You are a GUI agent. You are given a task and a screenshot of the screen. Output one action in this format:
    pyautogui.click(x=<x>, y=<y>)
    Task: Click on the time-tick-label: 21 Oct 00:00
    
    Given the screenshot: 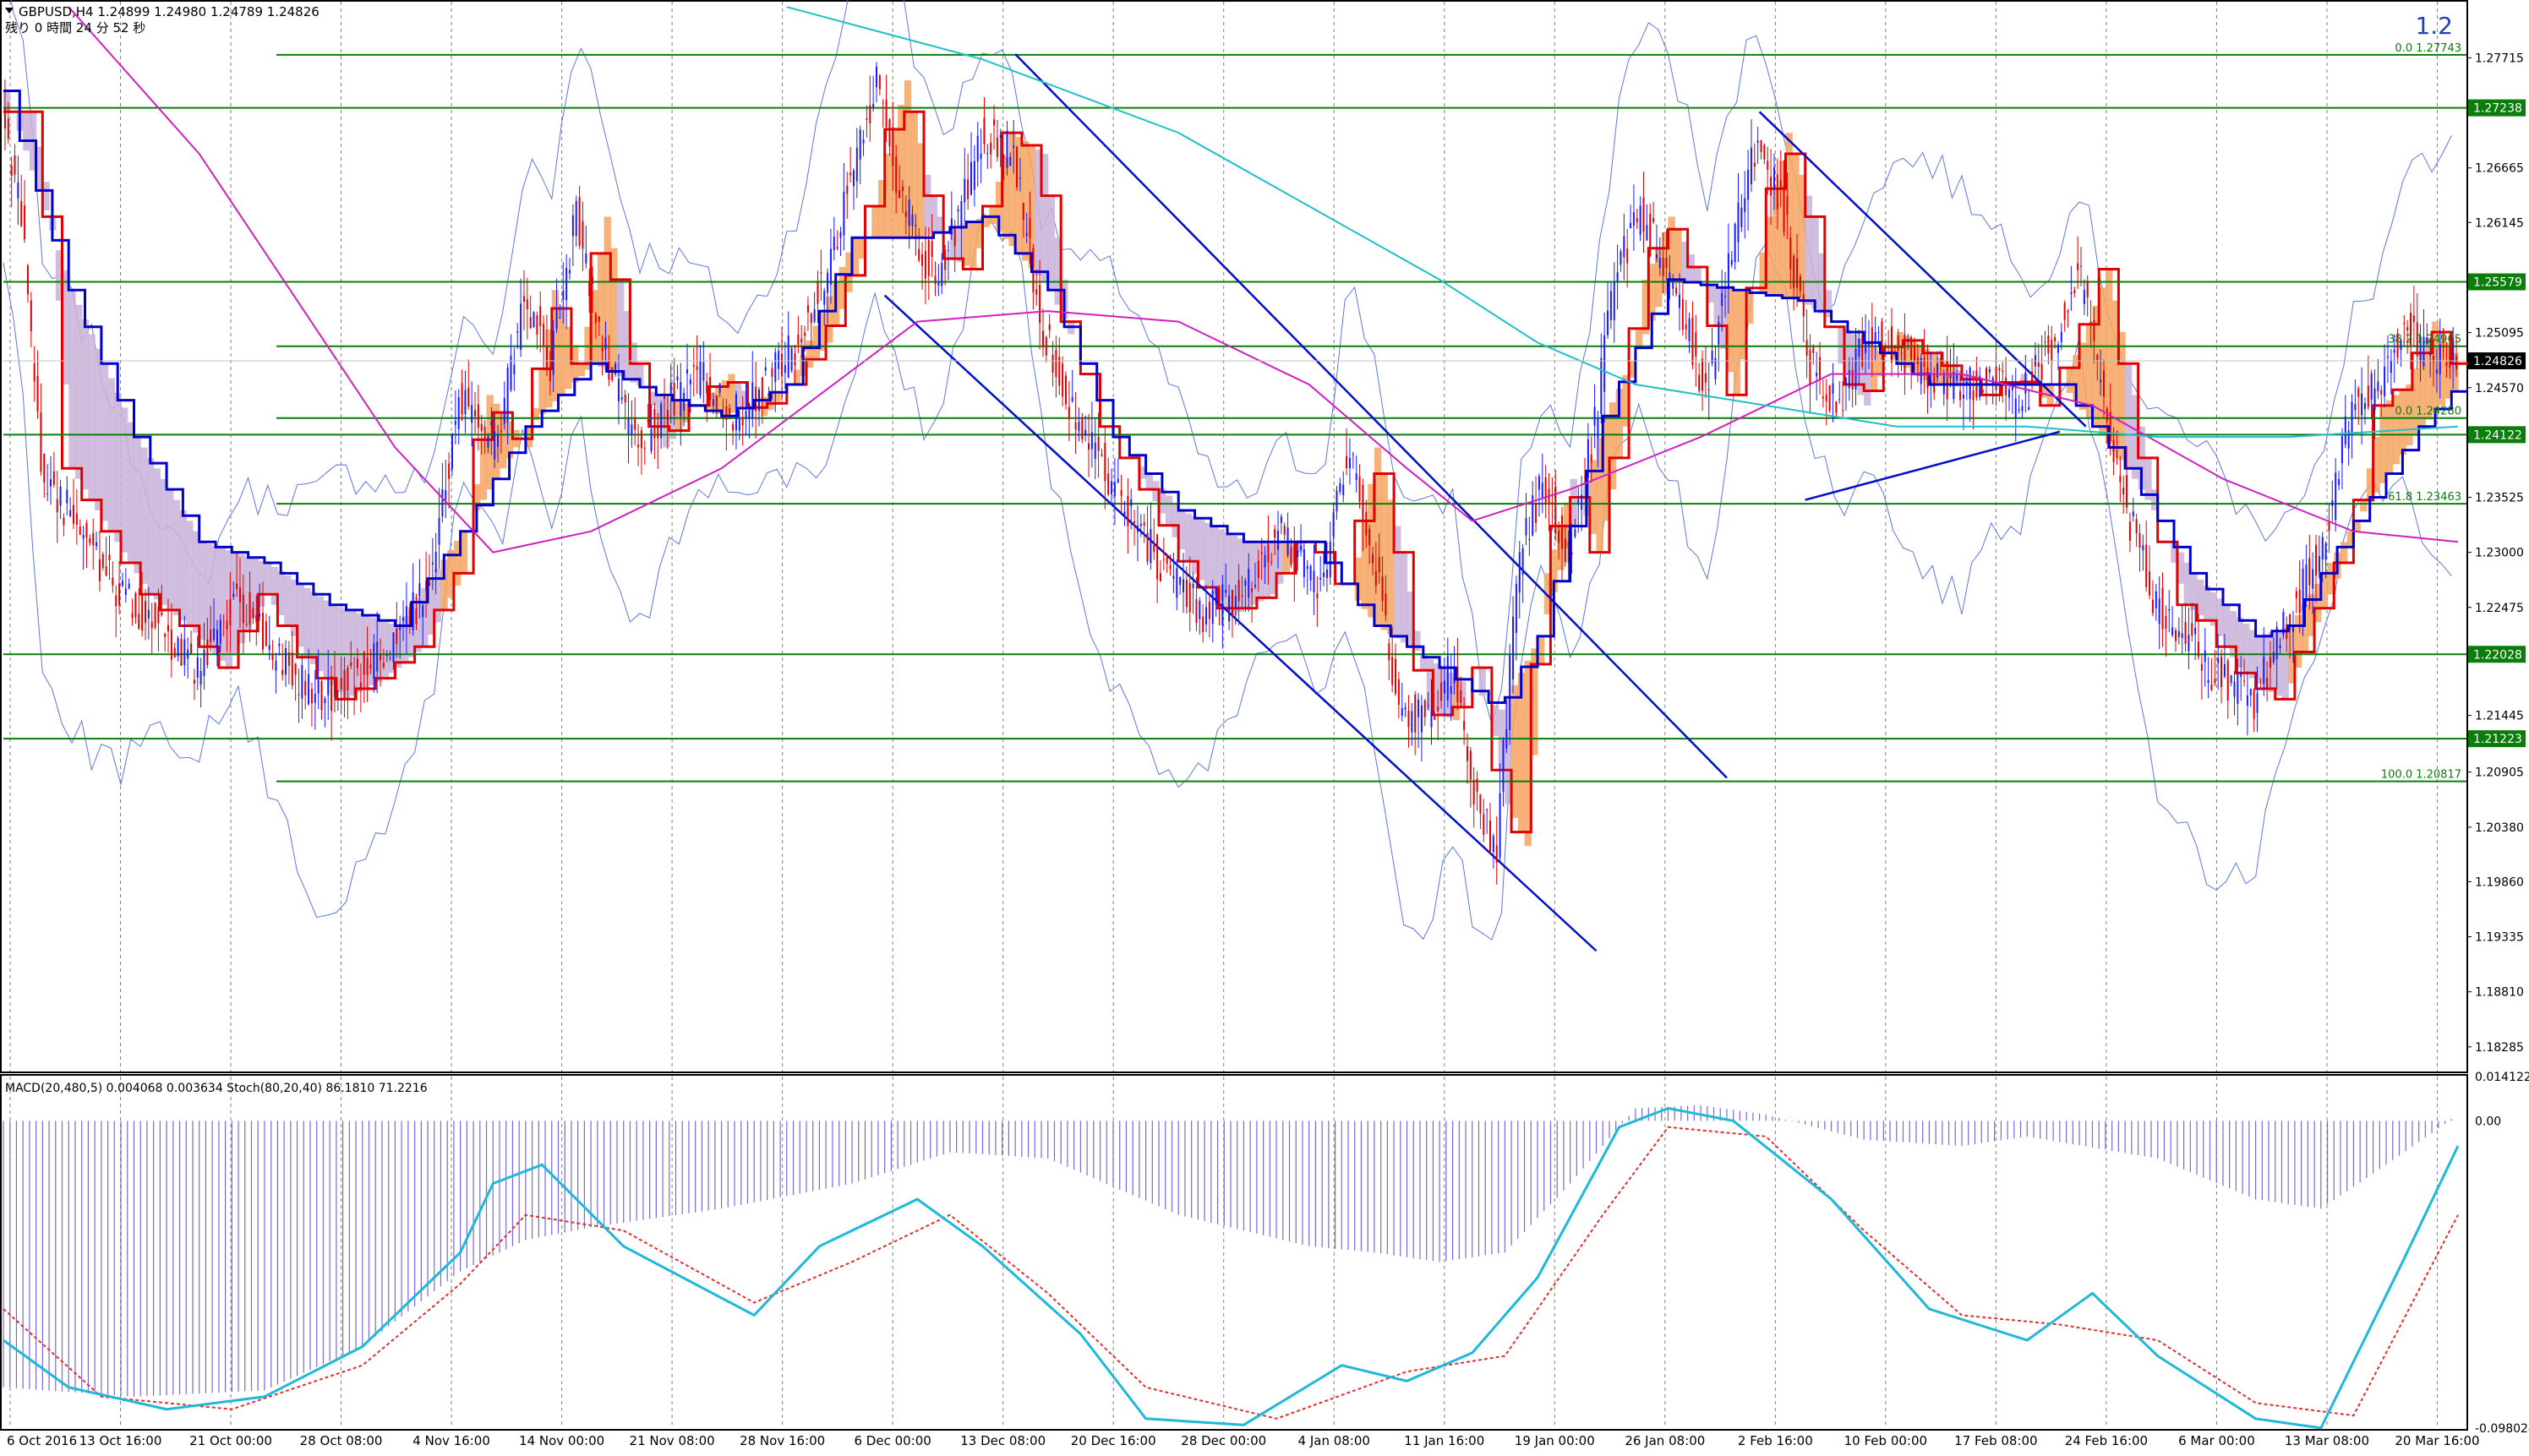 What is the action you would take?
    pyautogui.click(x=230, y=1440)
    